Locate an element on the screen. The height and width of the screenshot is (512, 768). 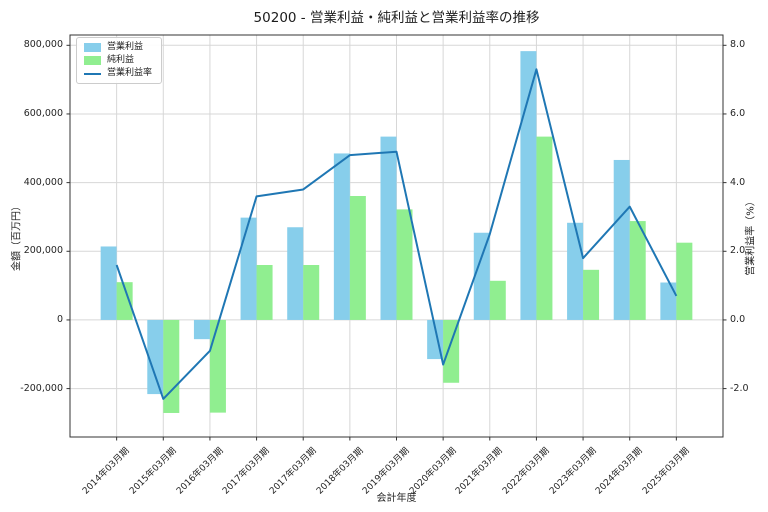
legend-label: 純利益 is located at coordinates (121, 60).